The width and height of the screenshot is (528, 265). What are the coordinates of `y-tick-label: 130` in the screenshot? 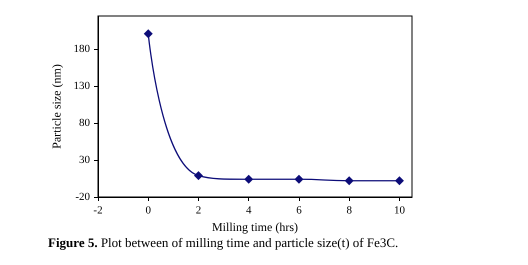 It's located at (82, 86).